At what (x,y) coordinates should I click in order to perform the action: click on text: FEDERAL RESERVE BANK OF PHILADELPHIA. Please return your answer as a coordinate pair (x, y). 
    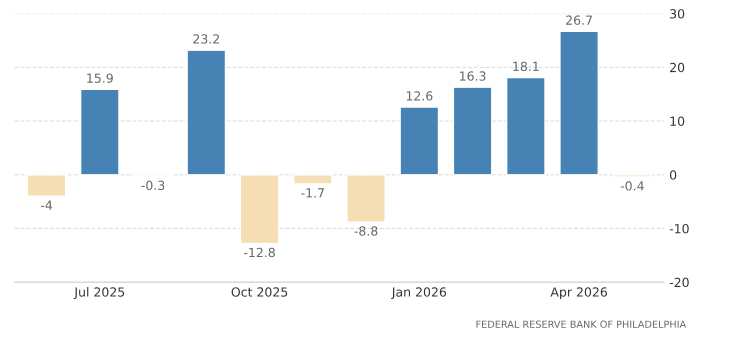
    Looking at the image, I should click on (581, 324).